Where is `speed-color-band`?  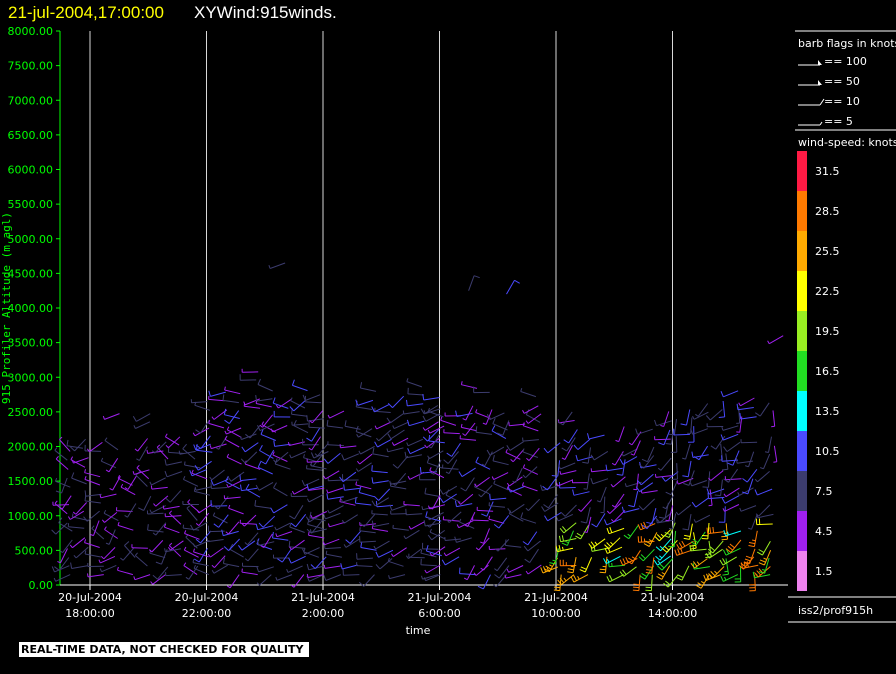
speed-color-band is located at coordinates (802, 411).